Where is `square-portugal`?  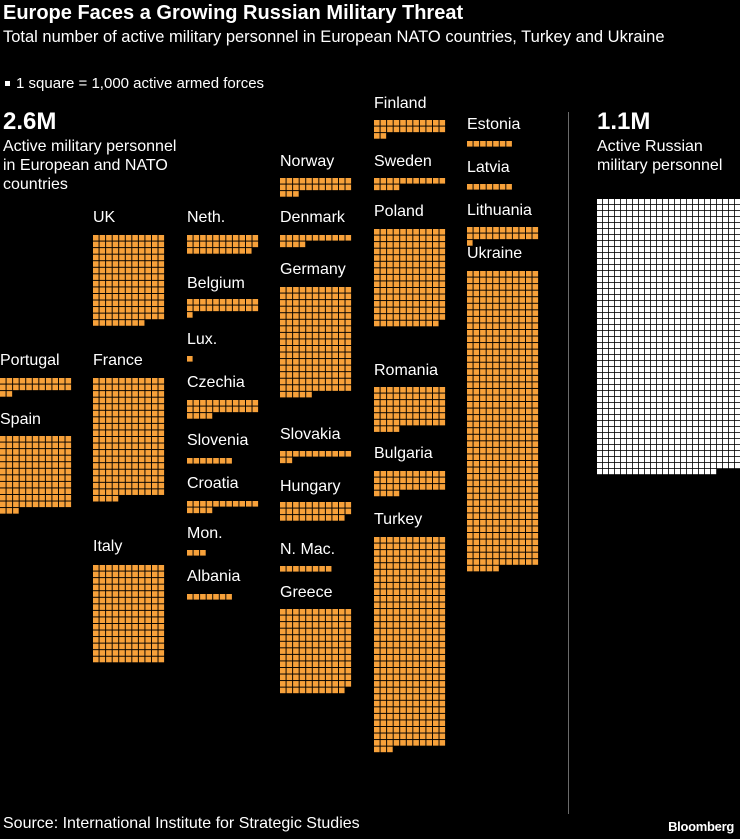 square-portugal is located at coordinates (3, 387).